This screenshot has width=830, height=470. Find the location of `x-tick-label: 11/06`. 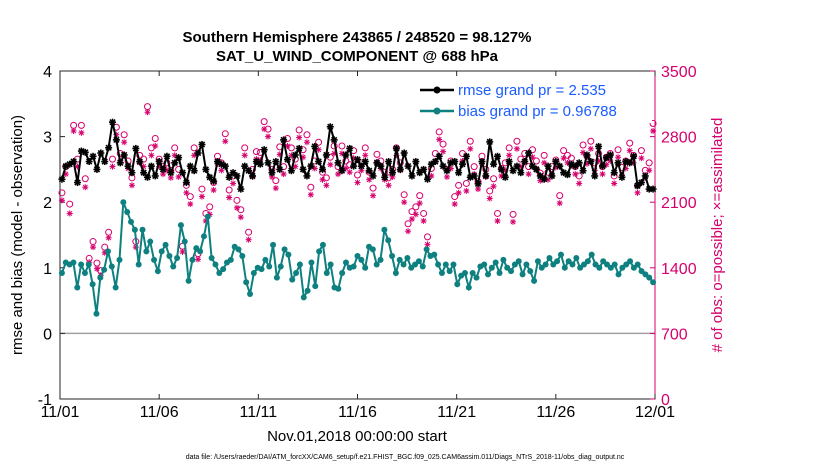

x-tick-label: 11/06 is located at coordinates (159, 412).